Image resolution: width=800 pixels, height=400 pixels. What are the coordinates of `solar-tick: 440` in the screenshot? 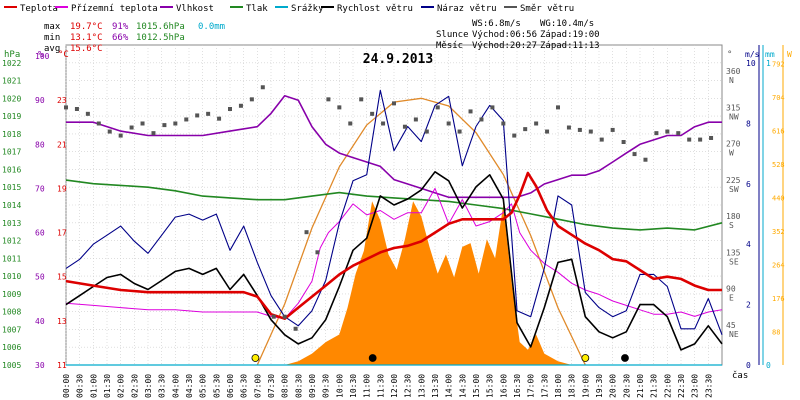 It's located at (778, 198).